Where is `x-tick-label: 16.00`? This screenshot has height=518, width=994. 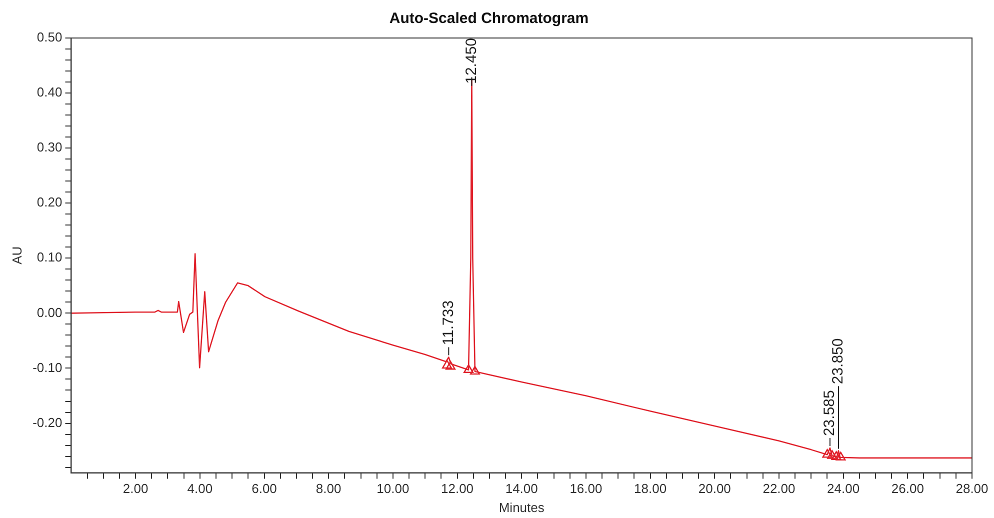
x-tick-label: 16.00 is located at coordinates (586, 488).